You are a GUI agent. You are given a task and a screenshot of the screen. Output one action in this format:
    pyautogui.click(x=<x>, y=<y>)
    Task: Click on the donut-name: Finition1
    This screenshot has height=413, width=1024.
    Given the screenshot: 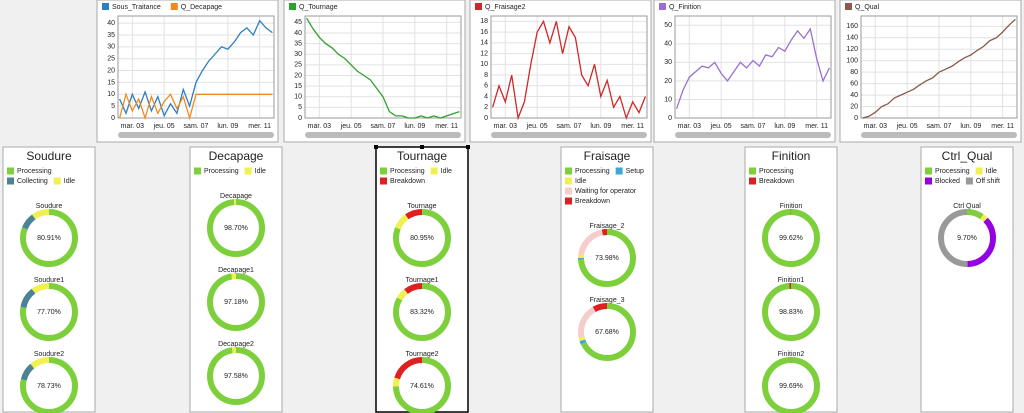 What is the action you would take?
    pyautogui.click(x=791, y=280)
    